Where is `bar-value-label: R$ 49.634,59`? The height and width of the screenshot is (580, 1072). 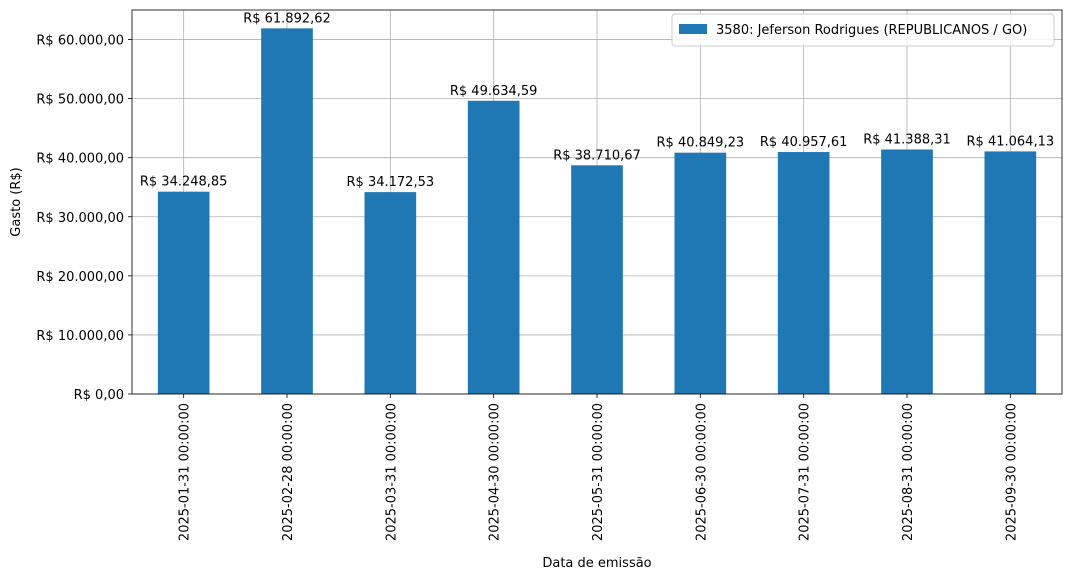
bar-value-label: R$ 49.634,59 is located at coordinates (494, 91).